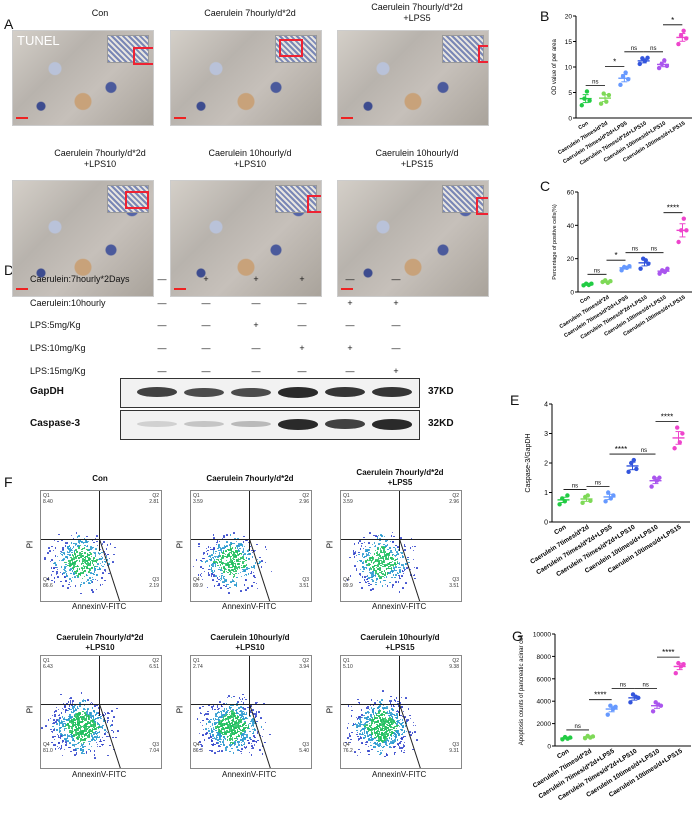  Describe the element at coordinates (546, 493) in the screenshot. I see `y-tick-label: 1` at that location.